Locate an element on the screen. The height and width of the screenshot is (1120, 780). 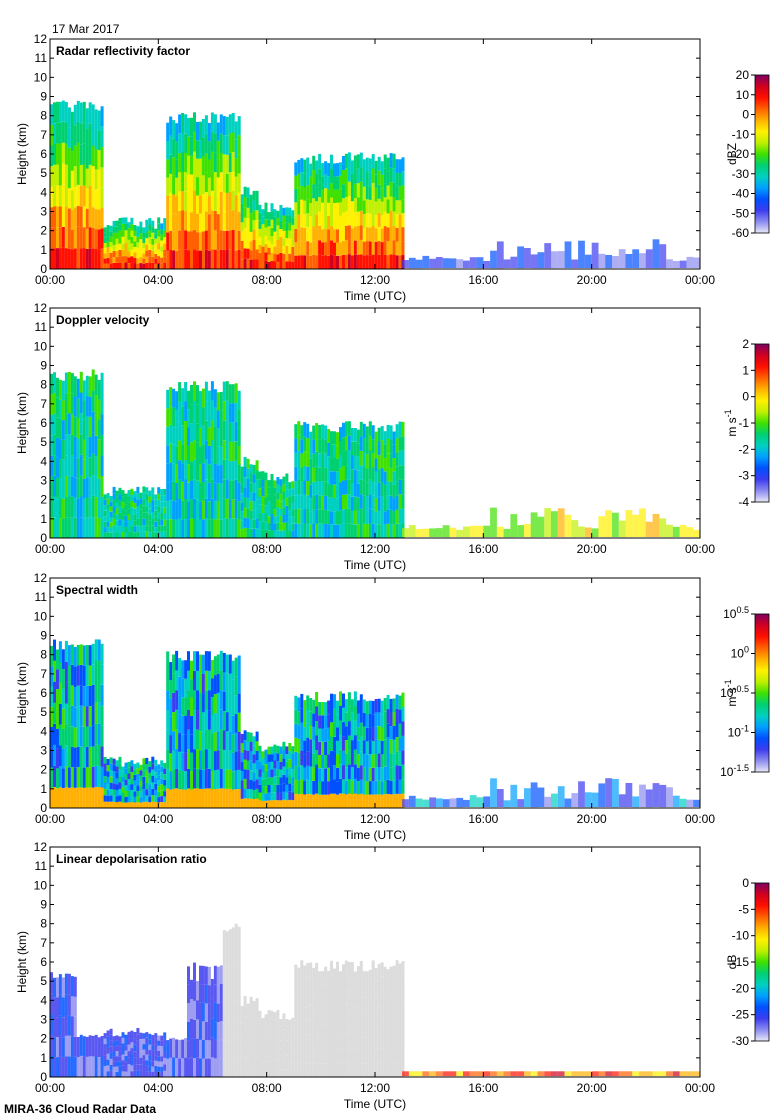
colorbar-tick-label: 10-1 is located at coordinates (738, 732).